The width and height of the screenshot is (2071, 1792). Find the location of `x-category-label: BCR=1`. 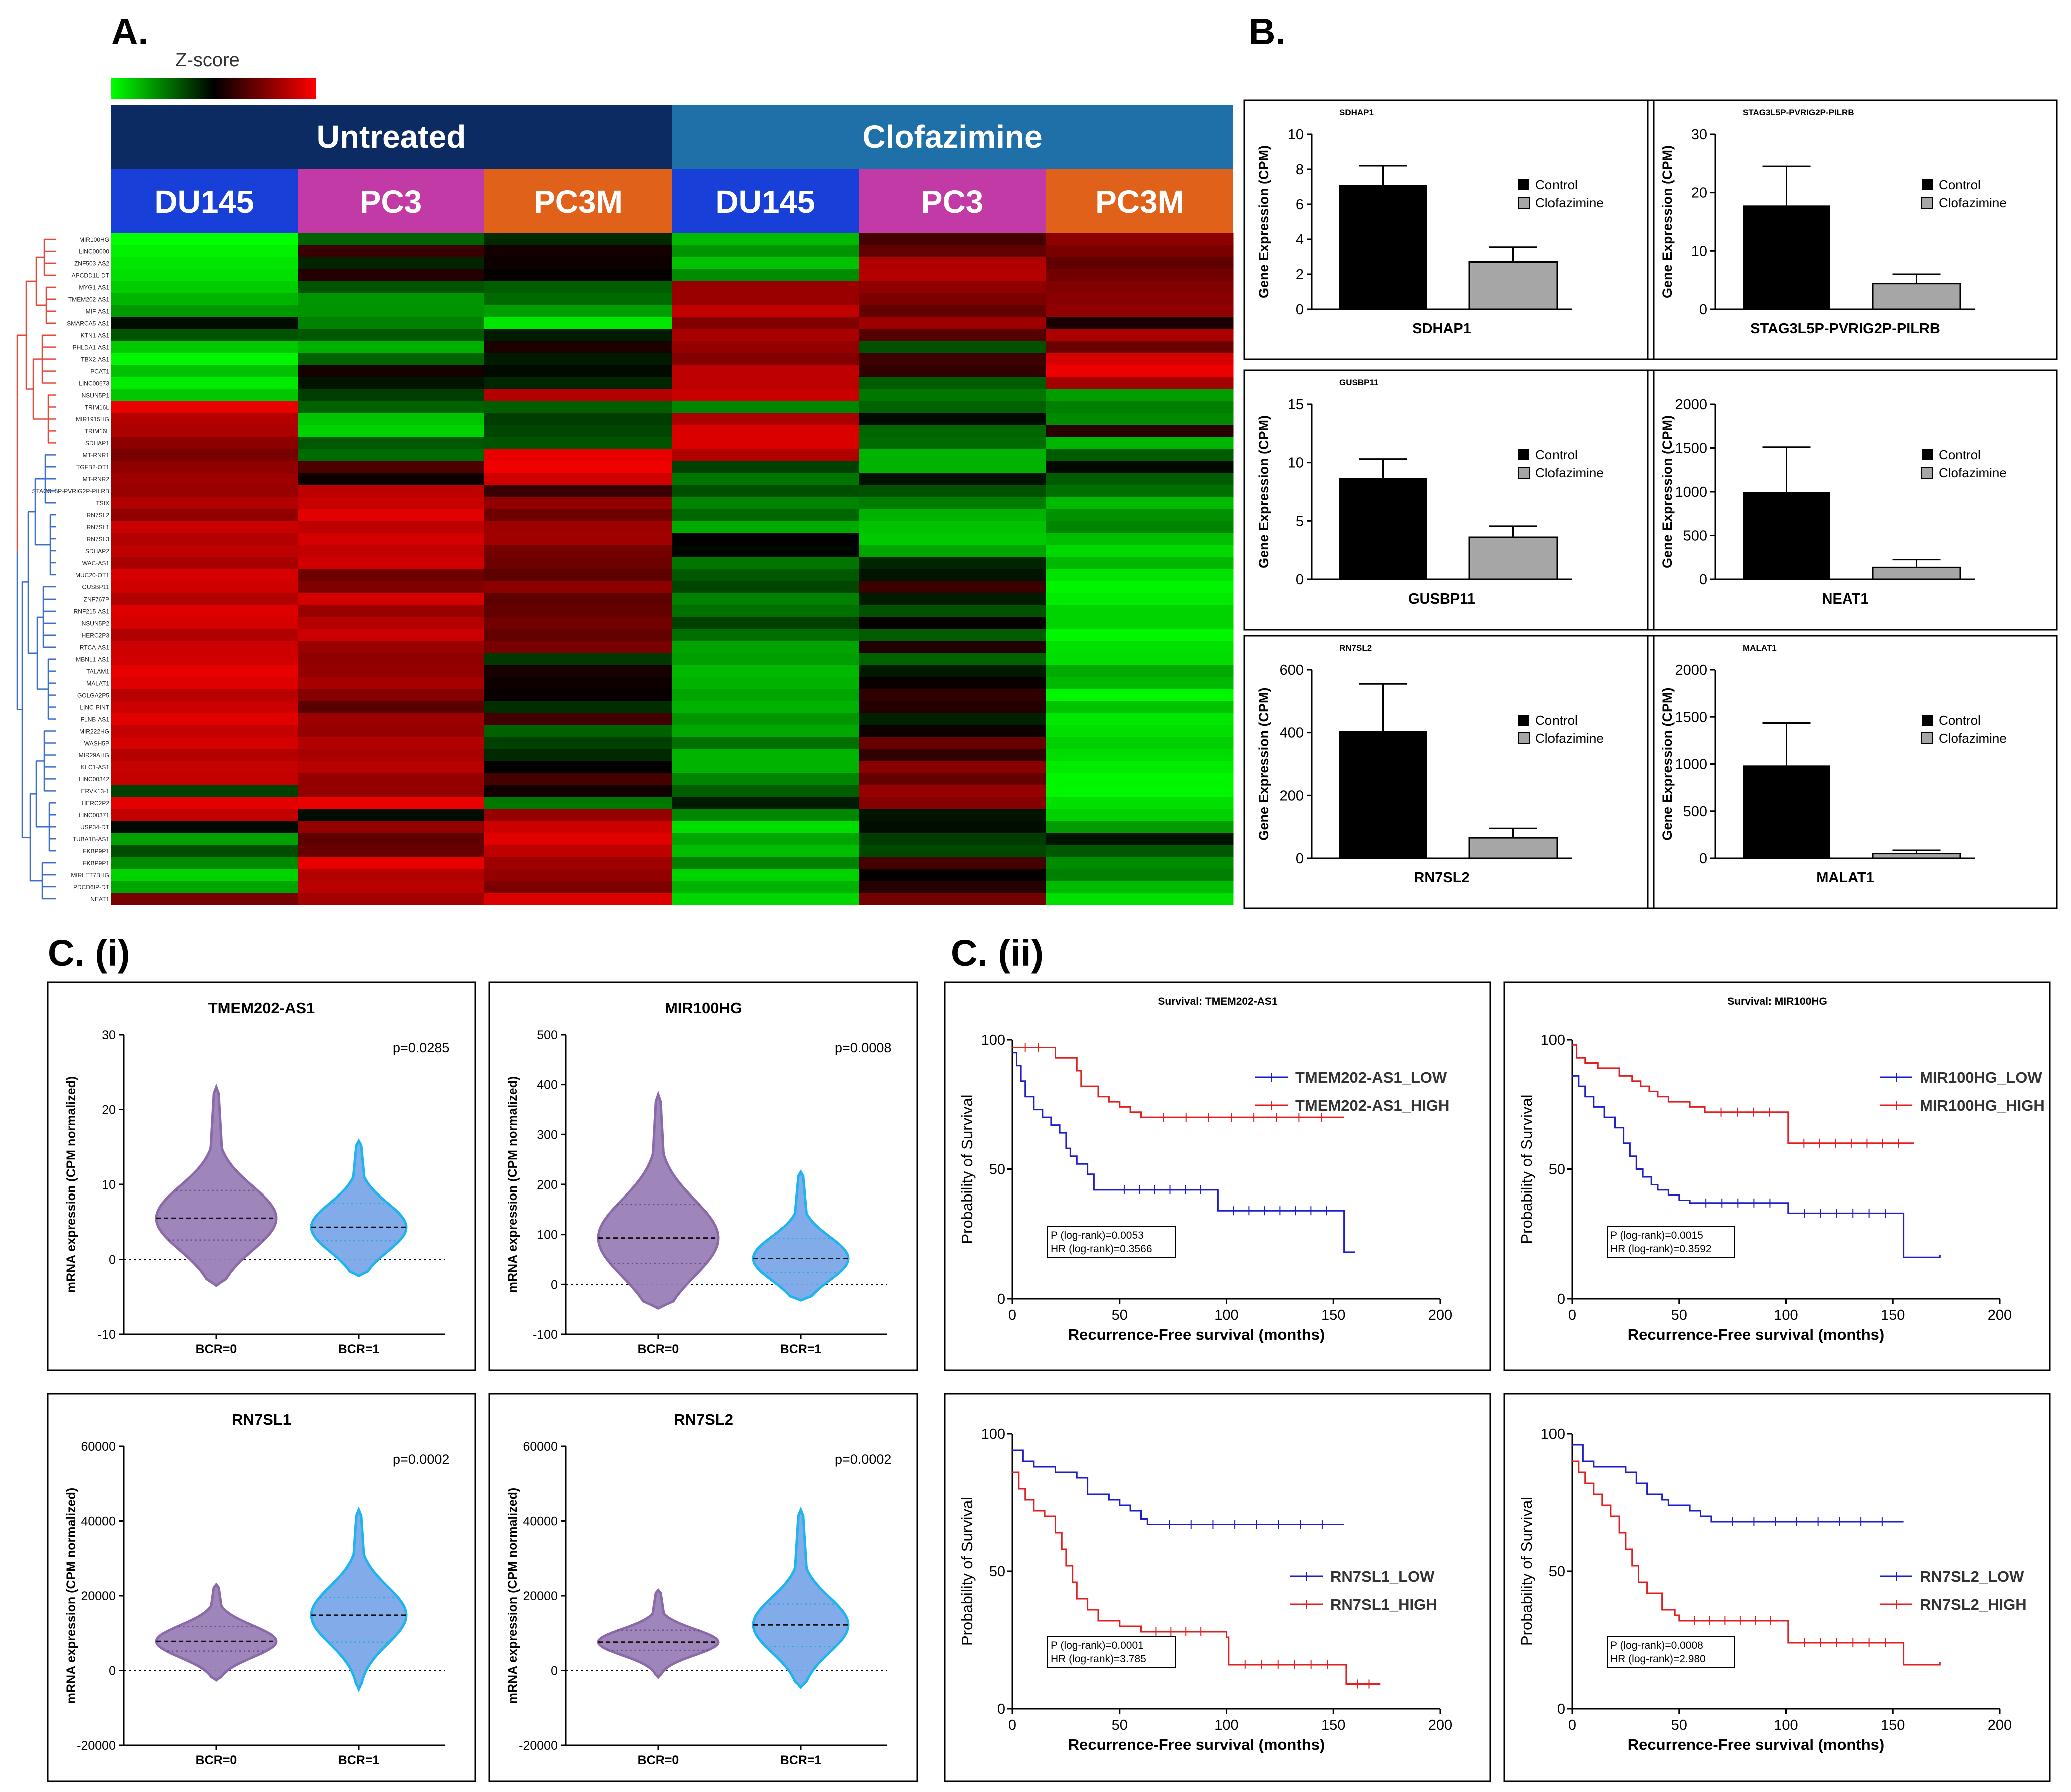

x-category-label: BCR=1 is located at coordinates (801, 1349).